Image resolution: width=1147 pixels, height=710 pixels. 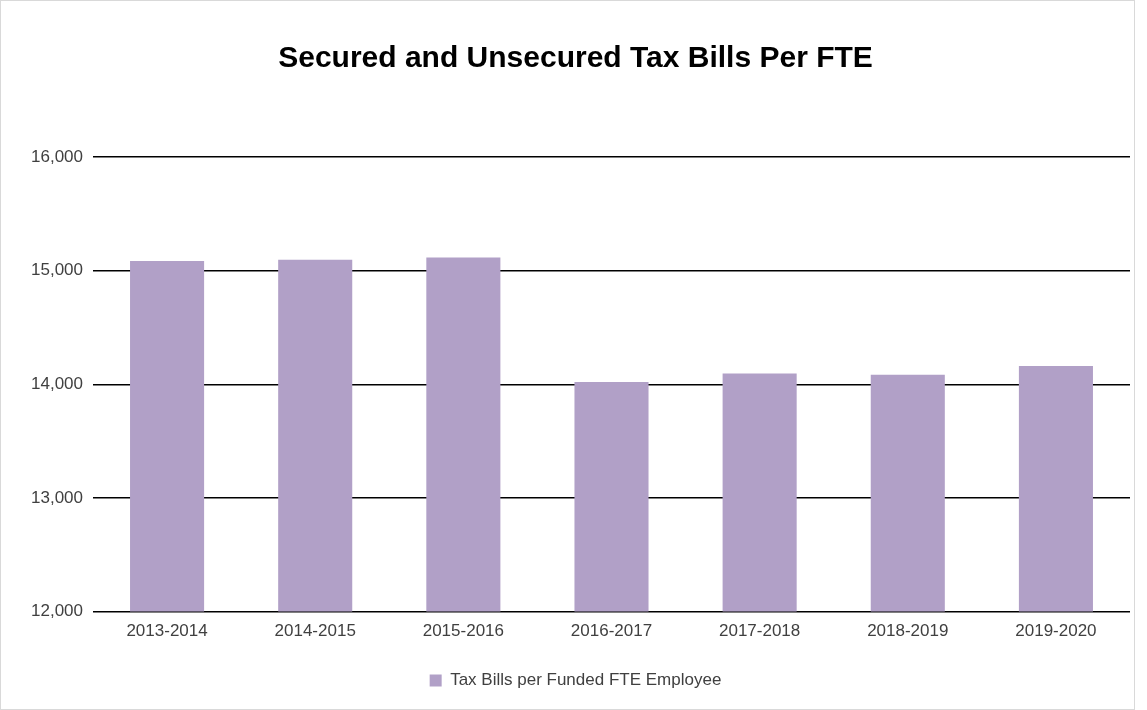 What do you see at coordinates (57, 611) in the screenshot?
I see `y-tick-label: 12,000` at bounding box center [57, 611].